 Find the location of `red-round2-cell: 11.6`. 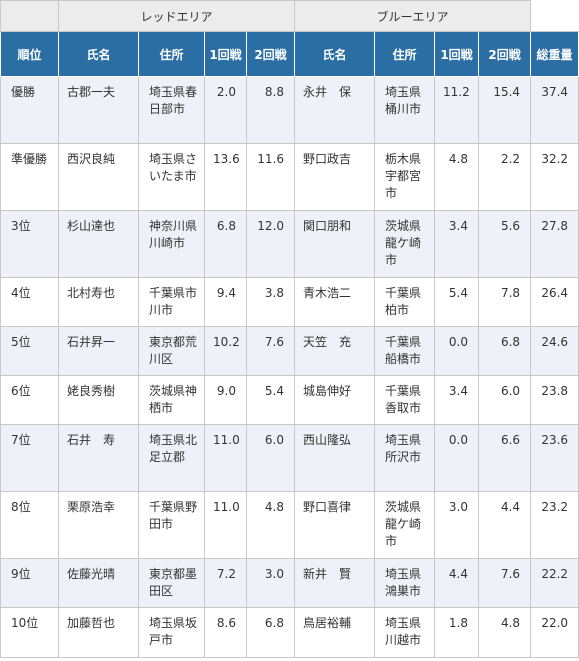

red-round2-cell: 11.6 is located at coordinates (270, 177).